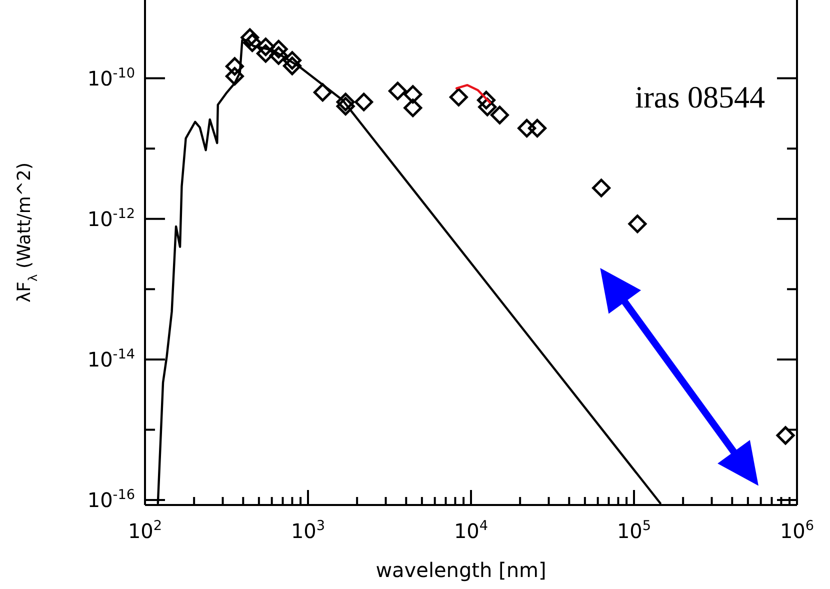 This screenshot has width=830, height=589. What do you see at coordinates (700, 96) in the screenshot?
I see `annotation: iras 08544` at bounding box center [700, 96].